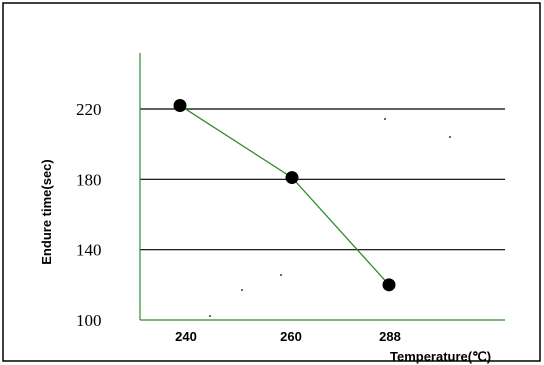  I want to click on y-tick-labels: 100 140 180 220, so click(89, 215).